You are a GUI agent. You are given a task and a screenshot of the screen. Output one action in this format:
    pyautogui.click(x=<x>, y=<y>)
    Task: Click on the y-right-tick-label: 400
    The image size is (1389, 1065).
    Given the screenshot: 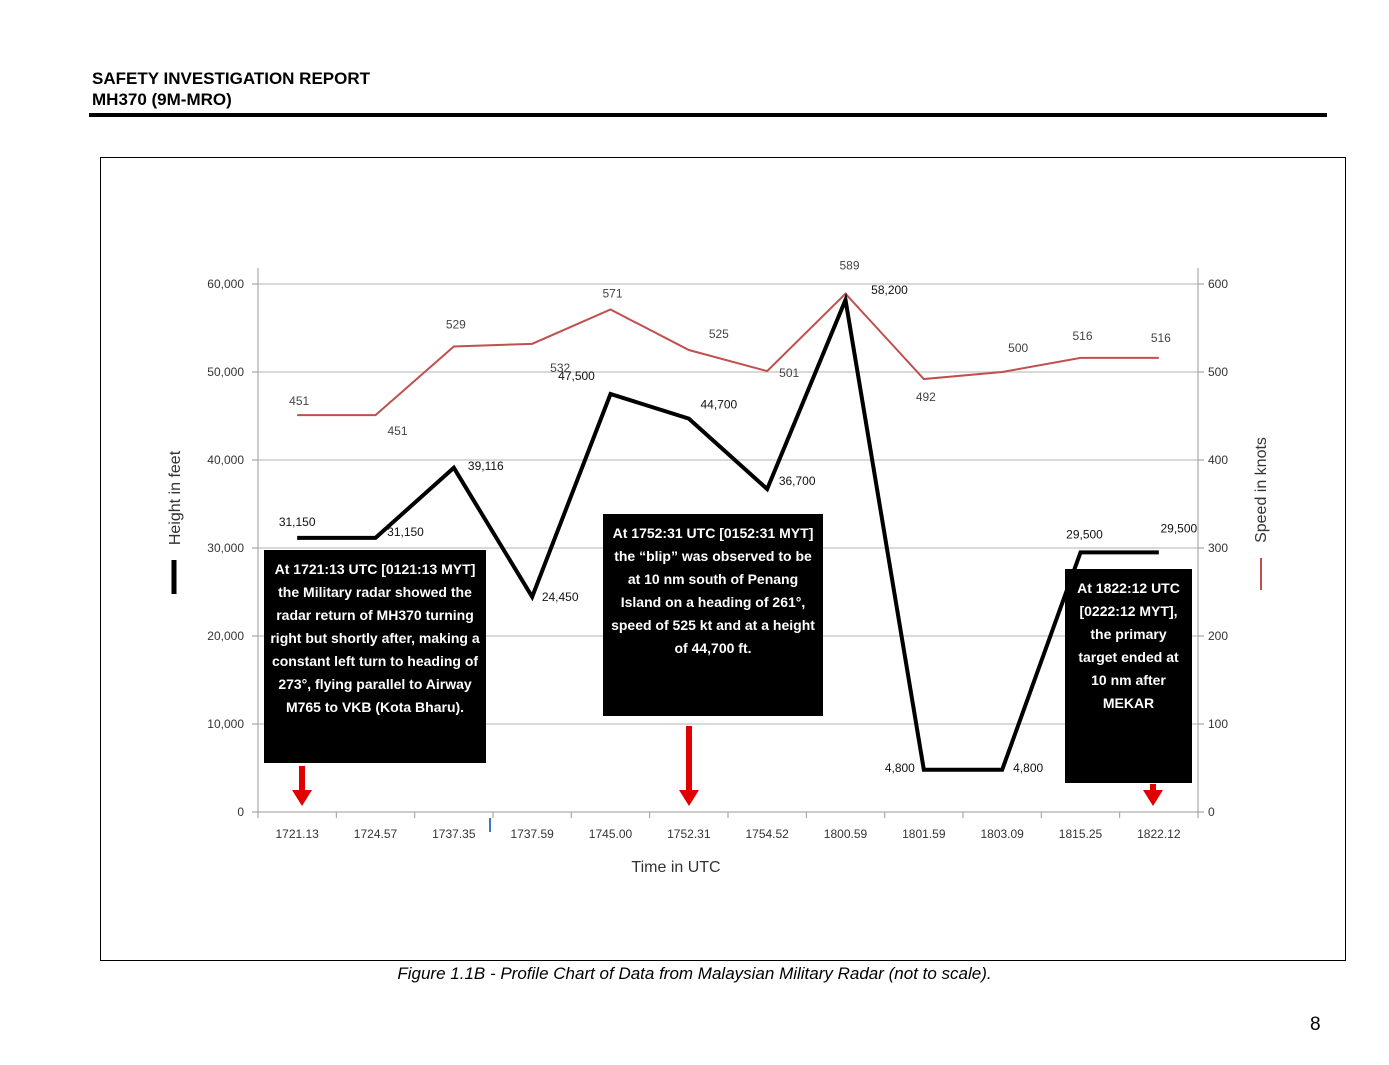 What is the action you would take?
    pyautogui.click(x=1218, y=460)
    